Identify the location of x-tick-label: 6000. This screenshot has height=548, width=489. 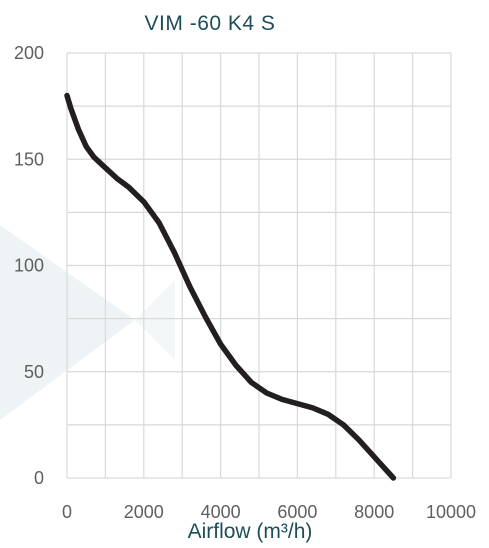
(297, 512).